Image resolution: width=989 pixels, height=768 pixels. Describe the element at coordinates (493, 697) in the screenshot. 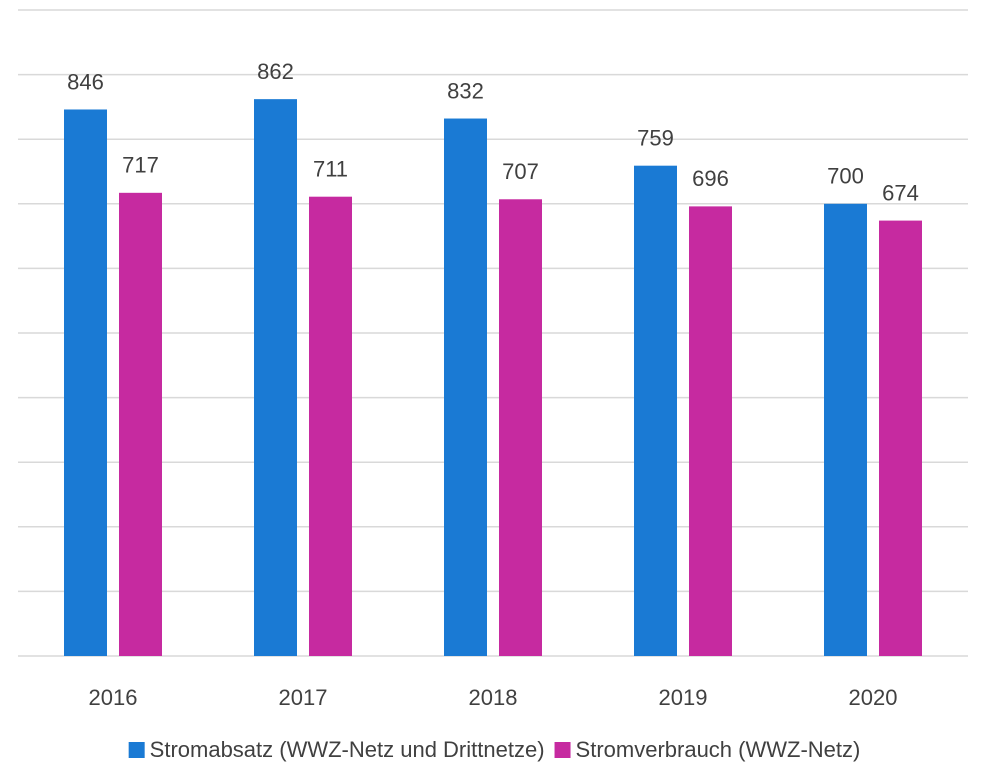

I see `x-tick-label: 2018` at that location.